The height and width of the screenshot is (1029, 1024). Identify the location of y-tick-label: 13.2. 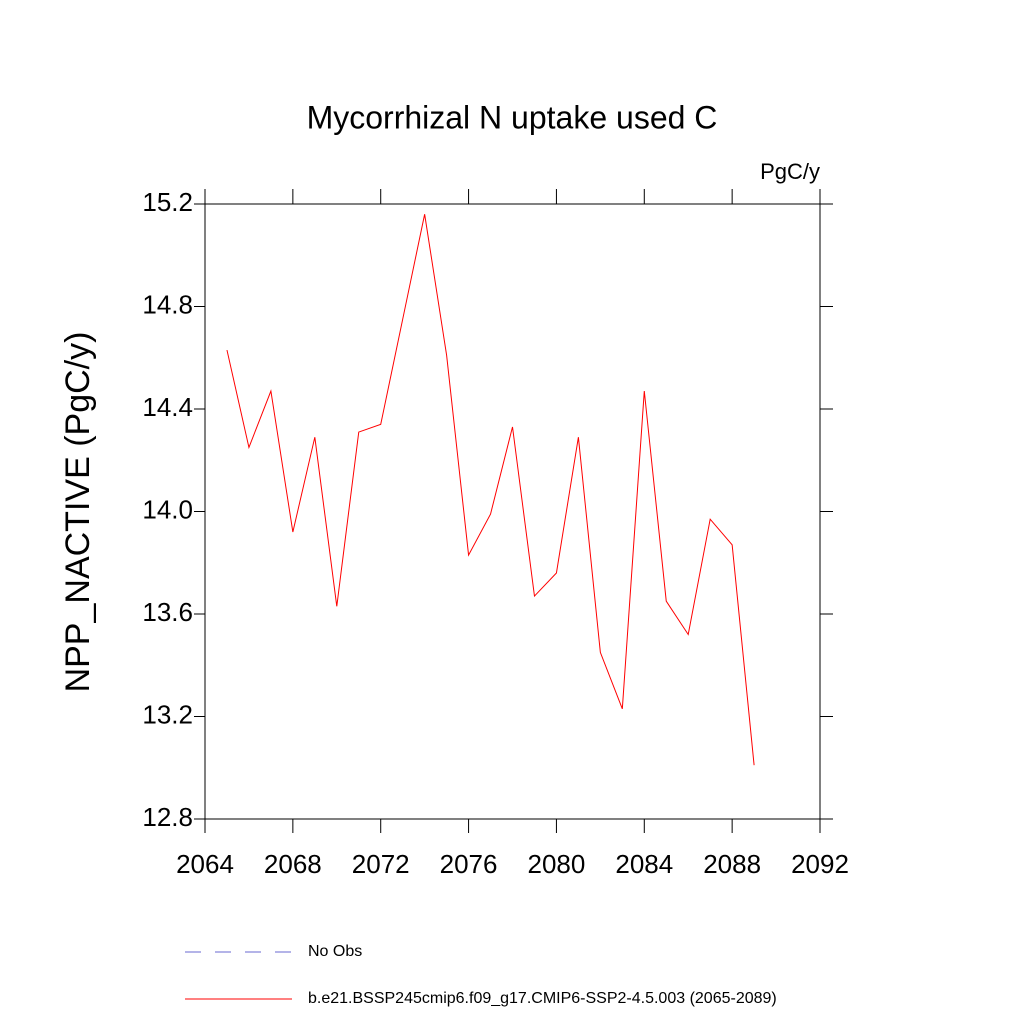
(167, 714).